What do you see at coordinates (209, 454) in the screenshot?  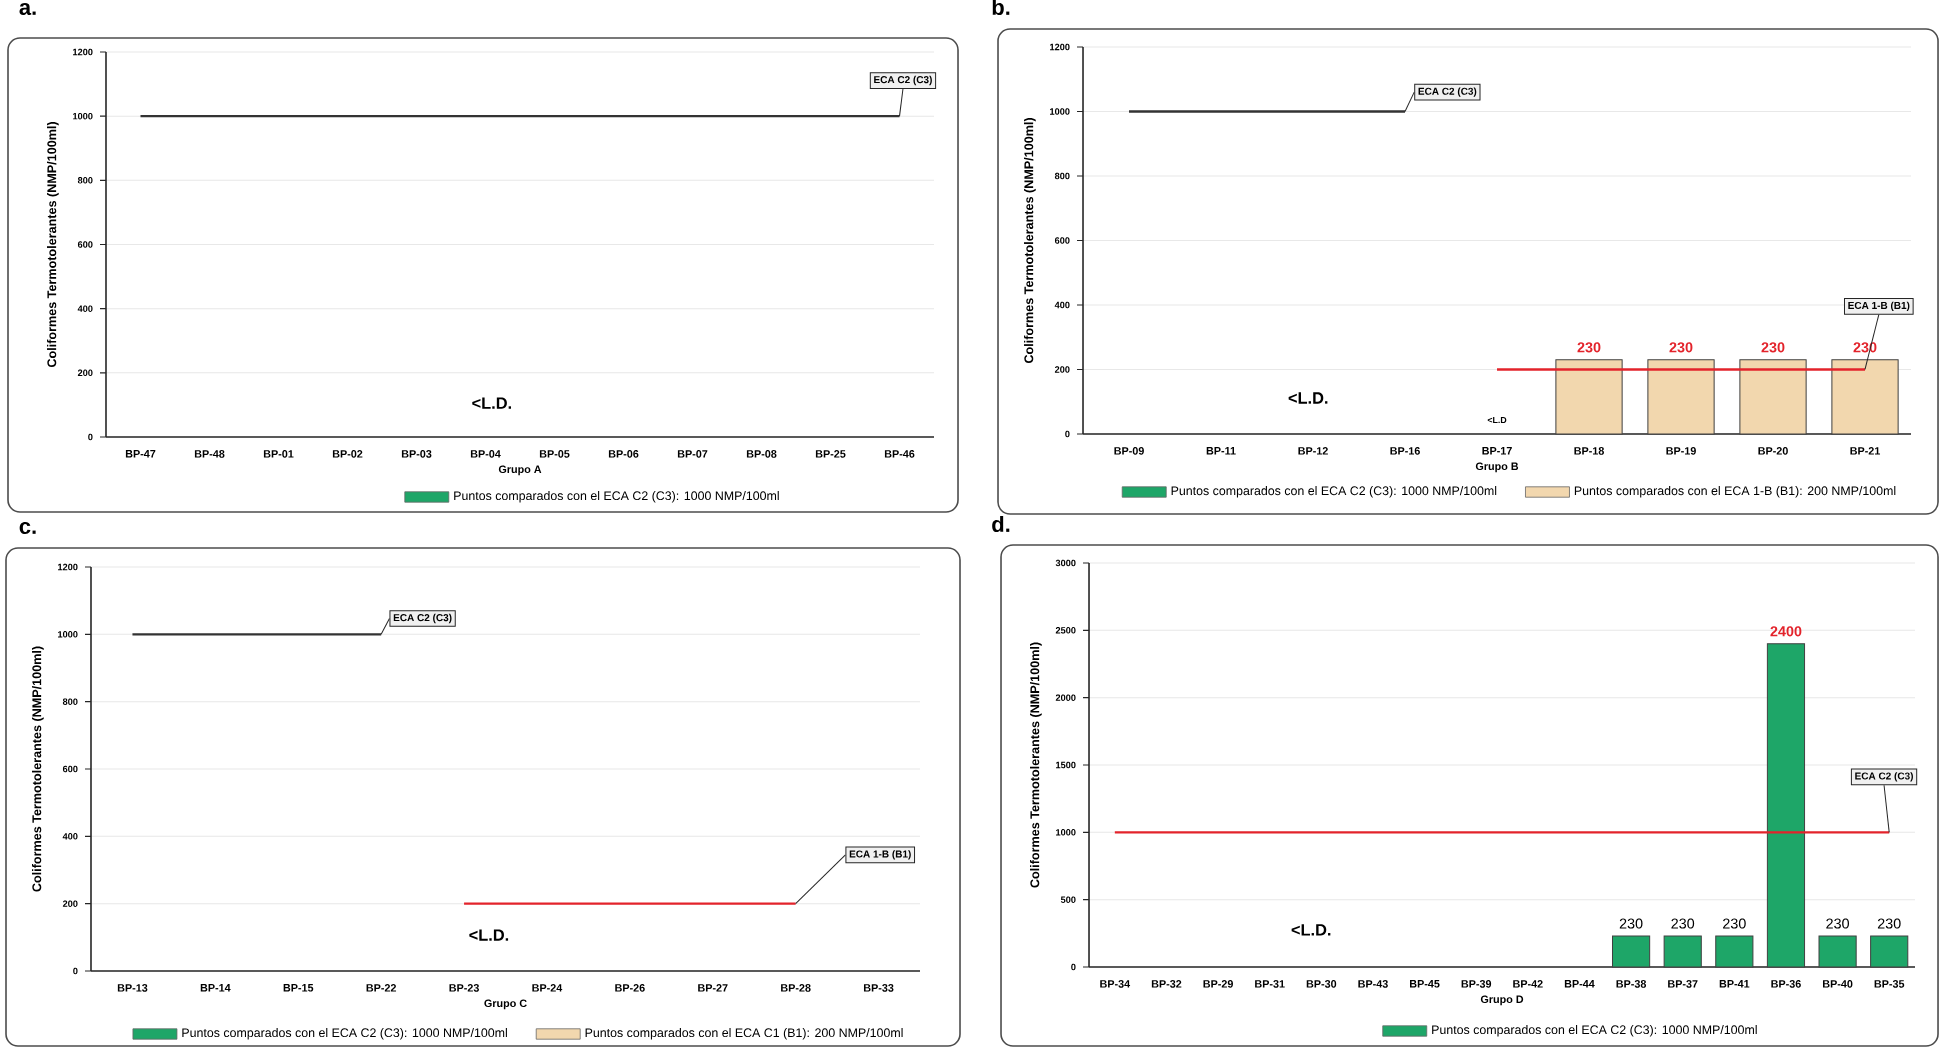 I see `x-tick-label: BP-48` at bounding box center [209, 454].